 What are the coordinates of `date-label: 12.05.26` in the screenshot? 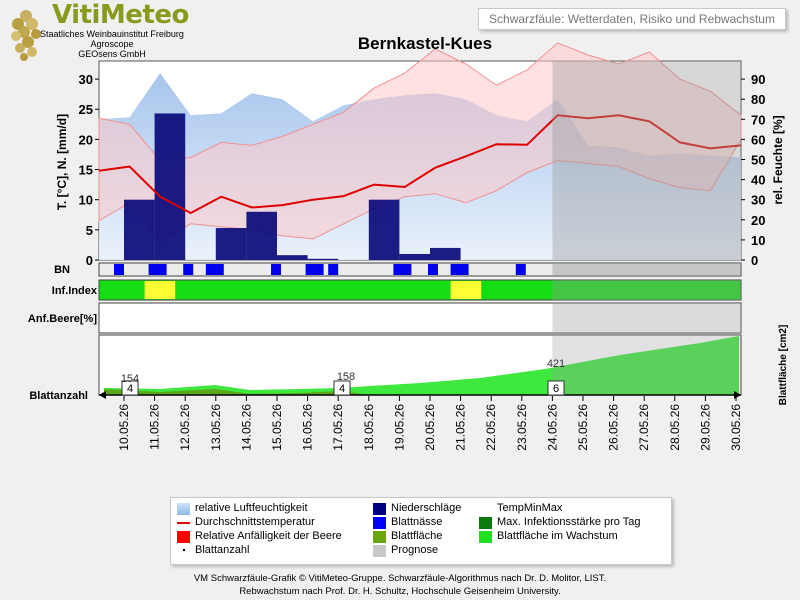 It's located at (185, 427).